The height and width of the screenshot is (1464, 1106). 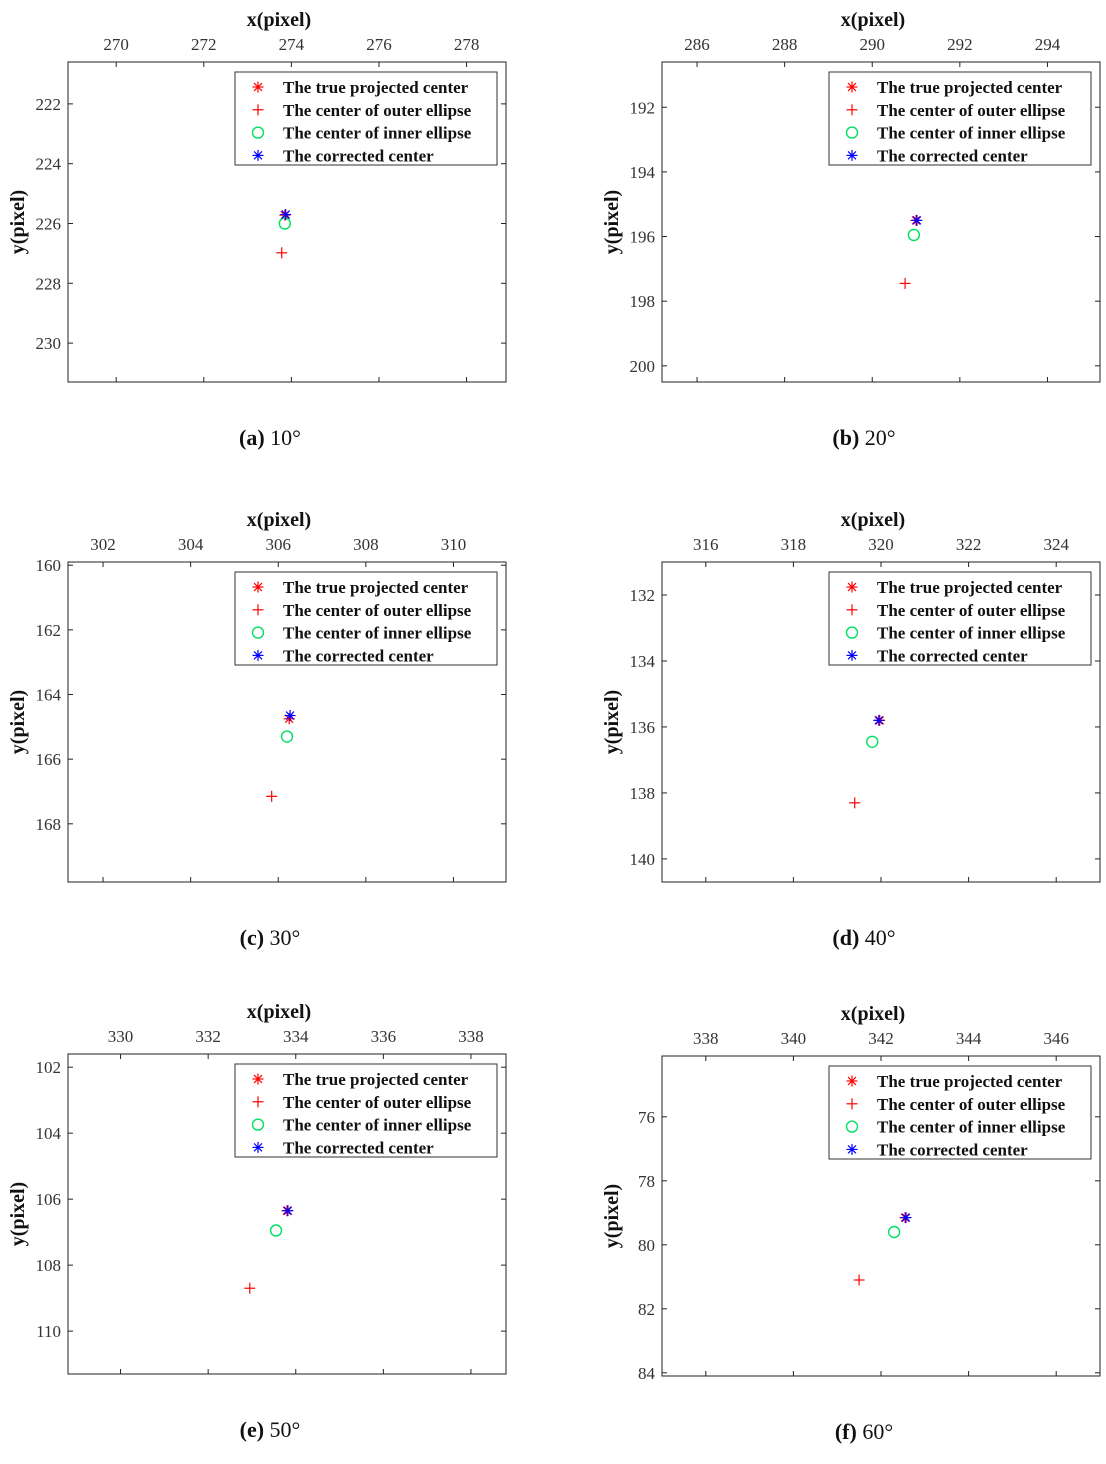 What do you see at coordinates (121, 1036) in the screenshot?
I see `x-tick-label: 330` at bounding box center [121, 1036].